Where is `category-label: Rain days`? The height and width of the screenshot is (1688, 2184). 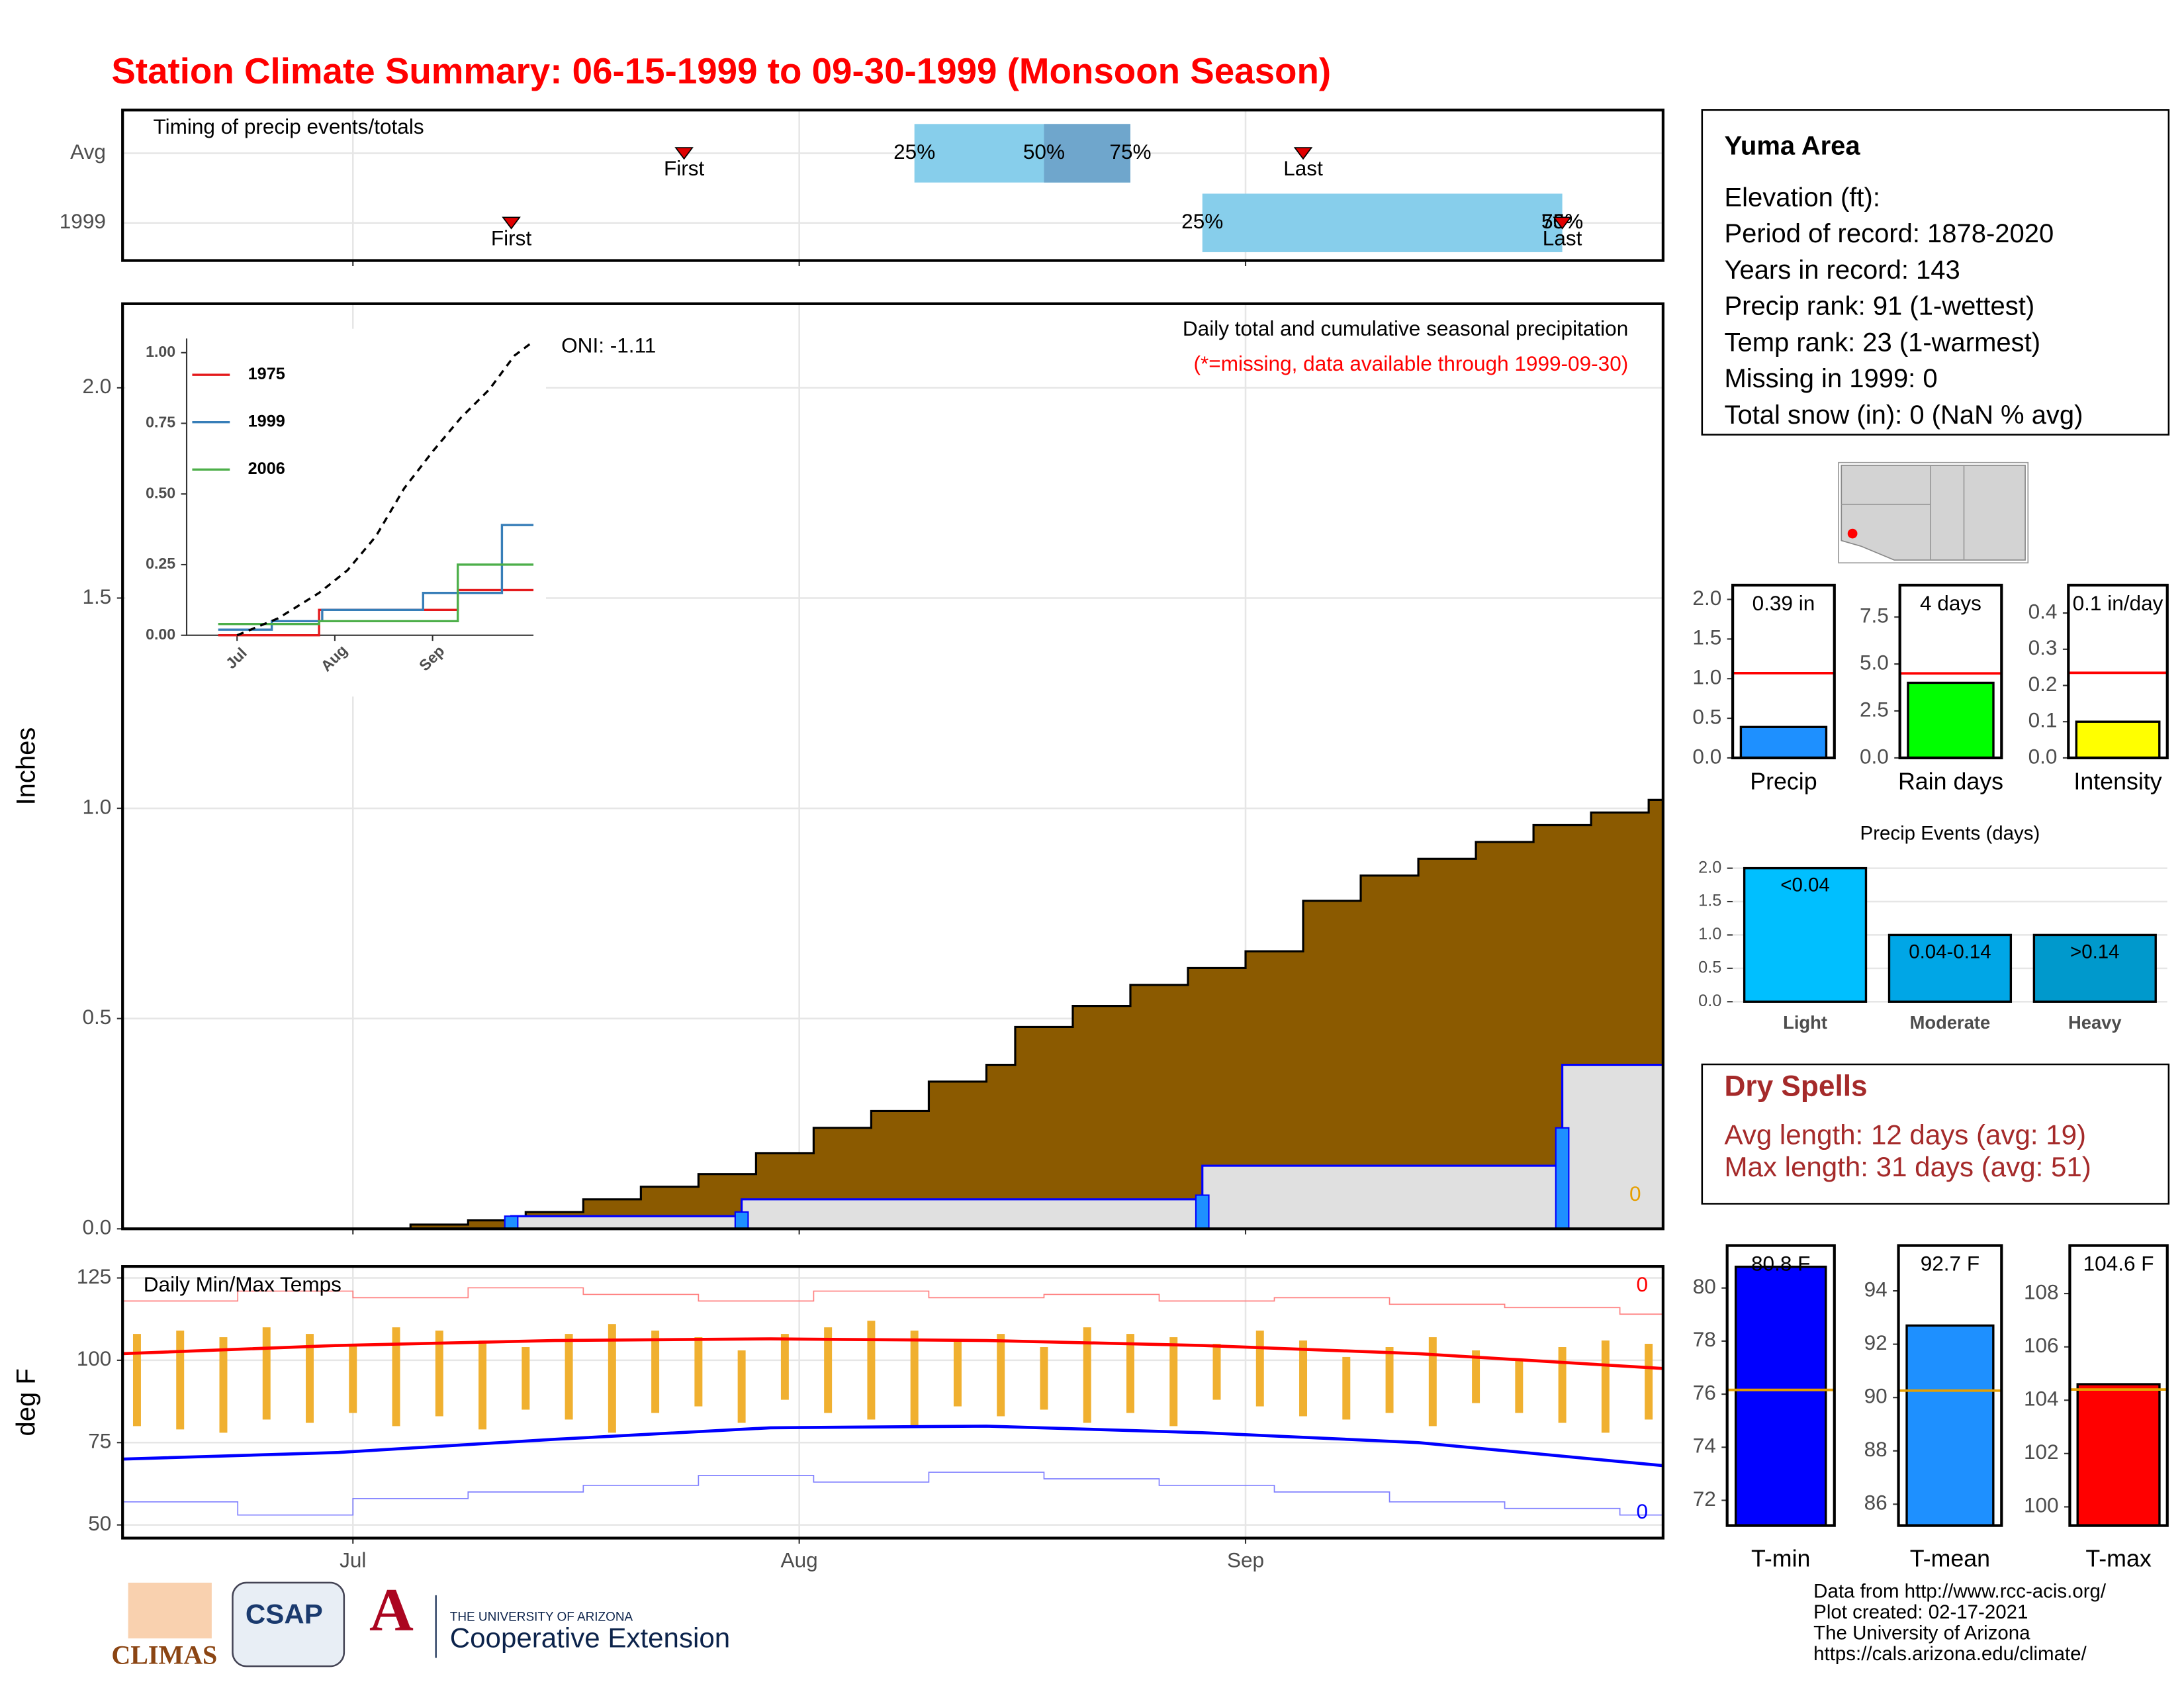
category-label: Rain days is located at coordinates (1951, 781).